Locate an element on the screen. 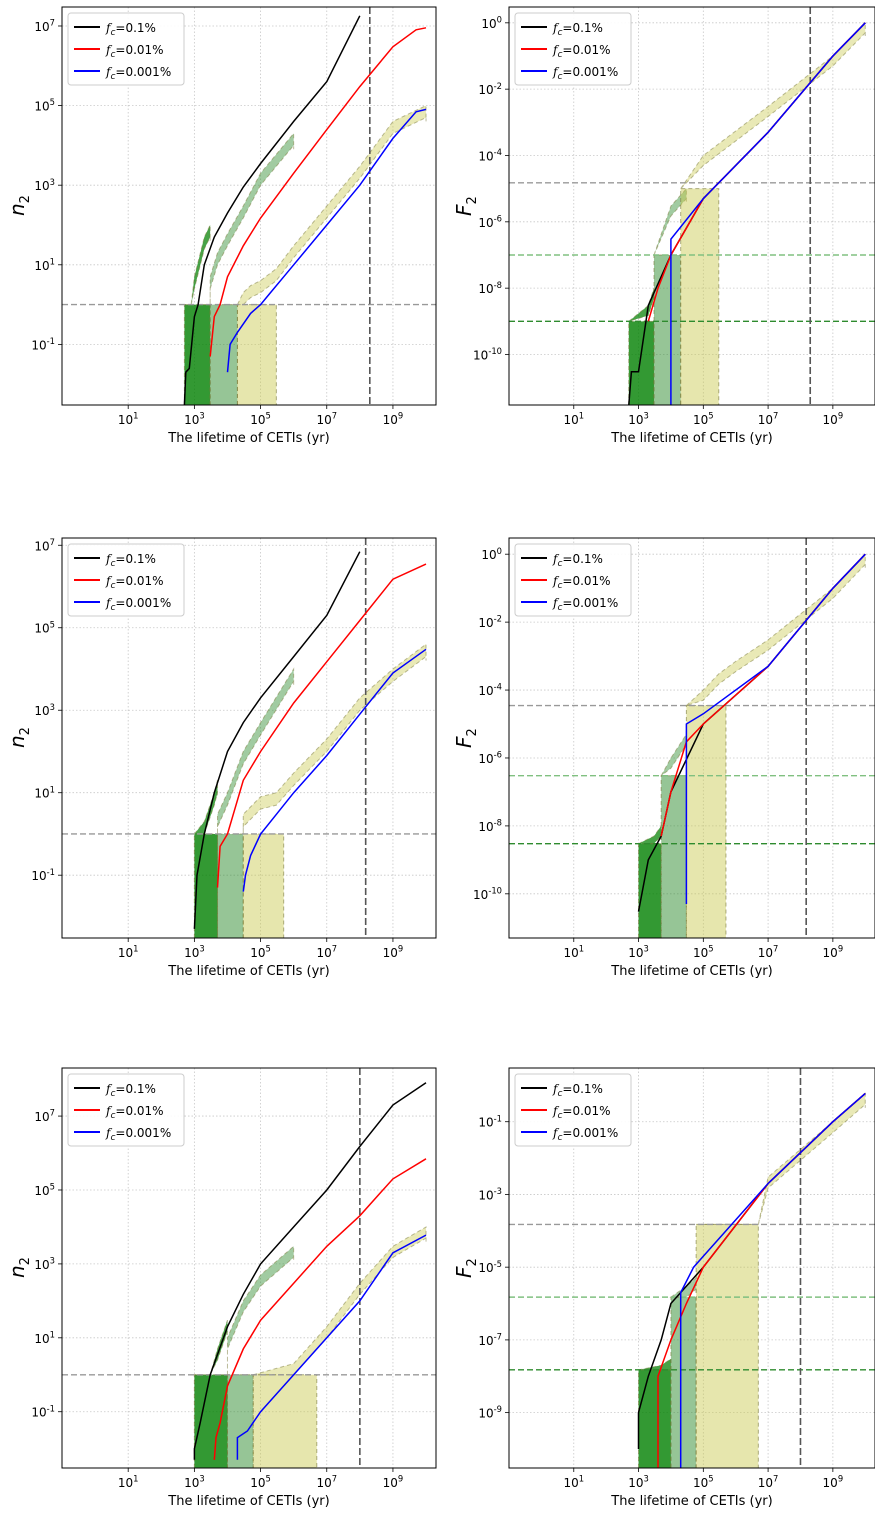 This screenshot has width=875, height=1518. y-tick-label: 10⁻⁹ is located at coordinates (490, 1412).